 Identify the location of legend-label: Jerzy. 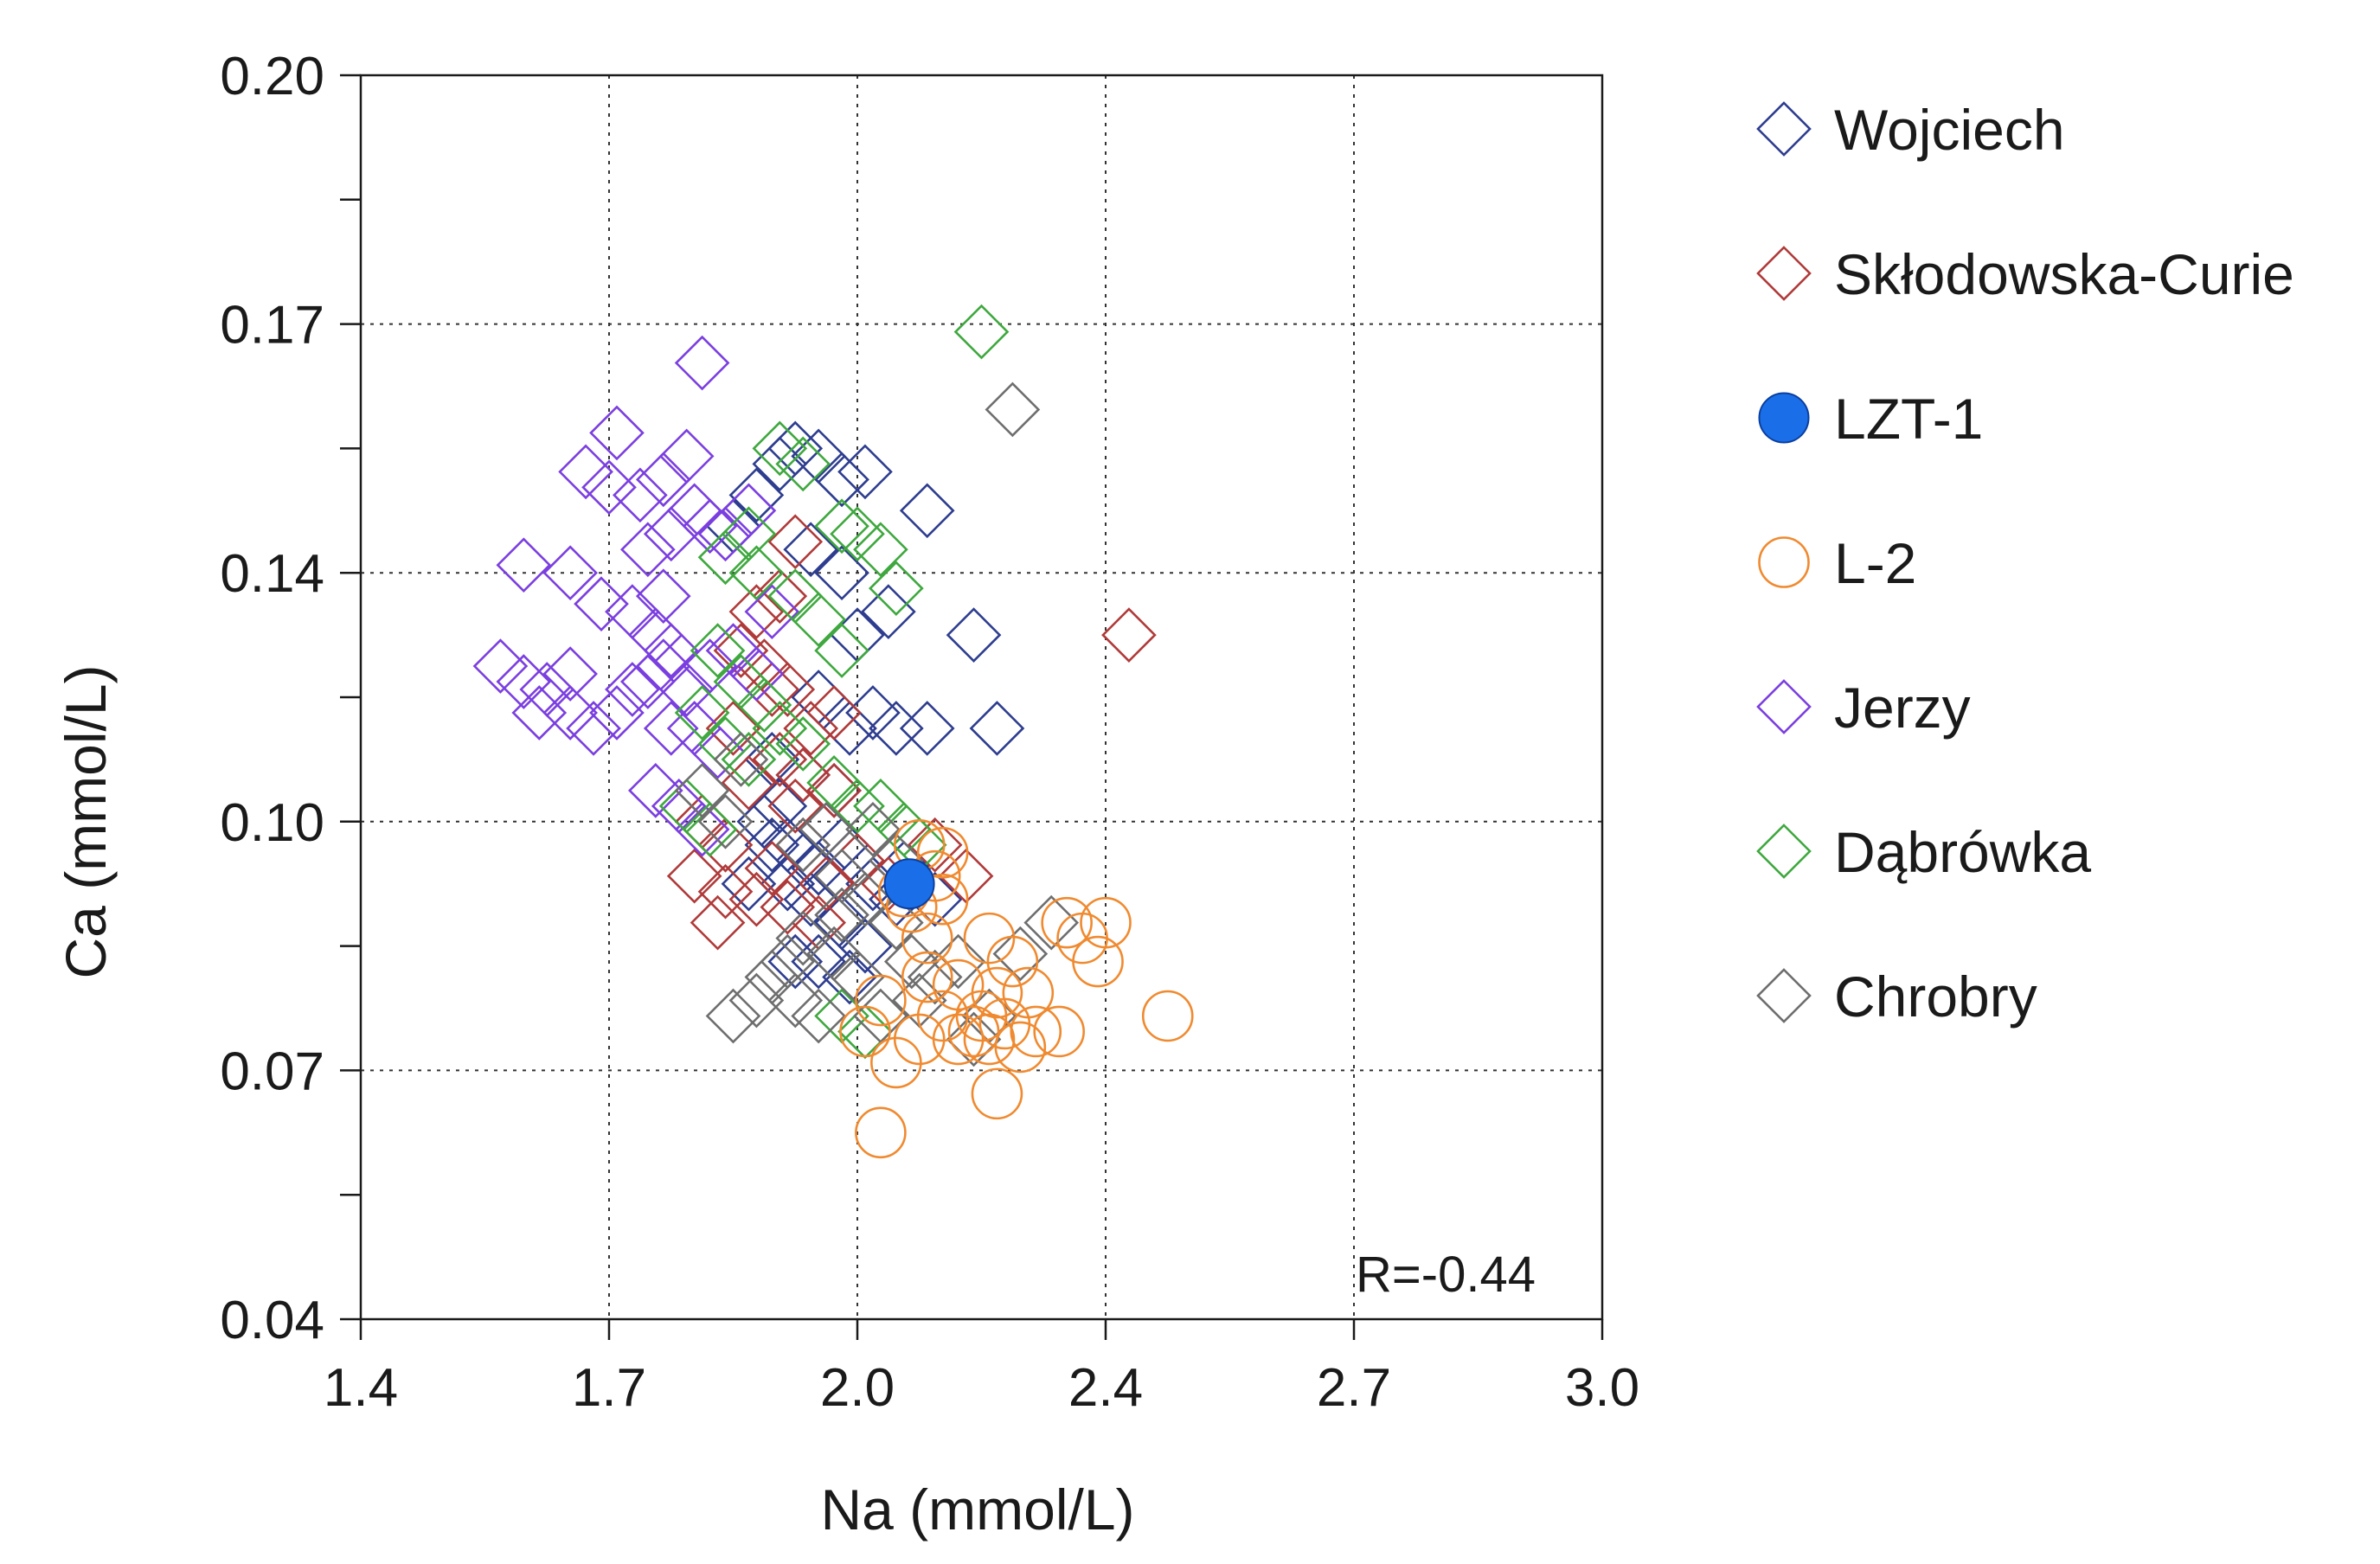
(1902, 708).